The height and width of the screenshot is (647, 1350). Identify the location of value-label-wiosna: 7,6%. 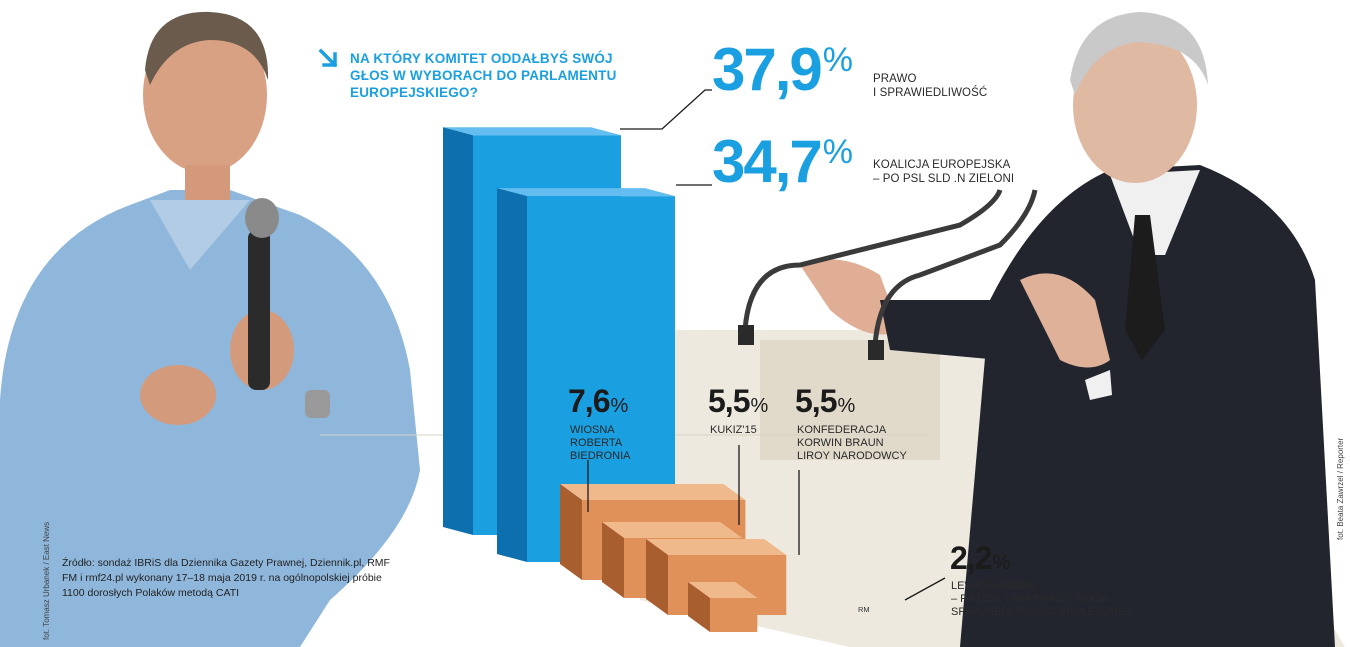
(598, 401).